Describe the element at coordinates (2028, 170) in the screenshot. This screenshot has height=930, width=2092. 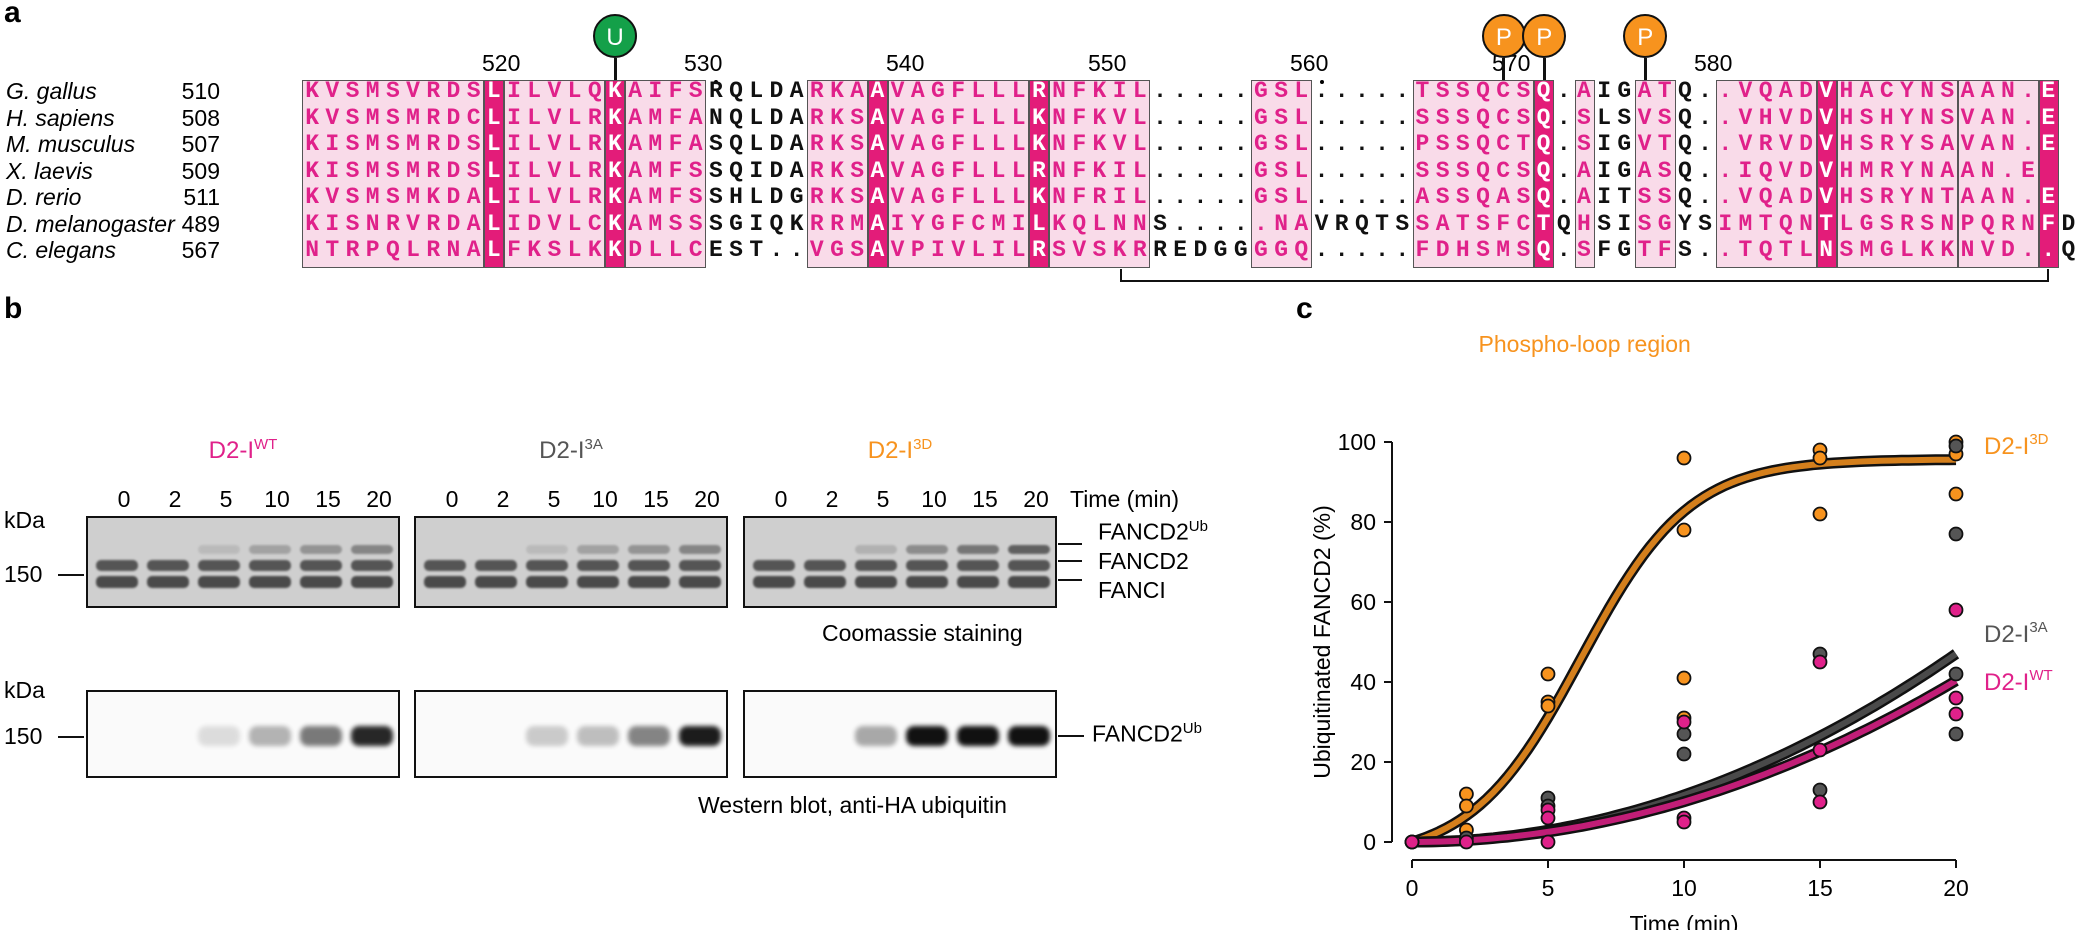
I see `residue: E` at that location.